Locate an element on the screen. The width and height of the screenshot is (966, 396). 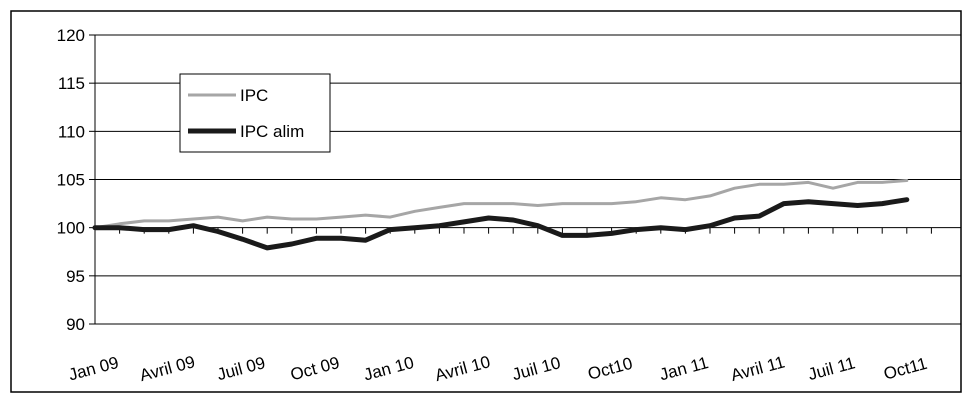
legend-label-ipc: IPC is located at coordinates (254, 95).